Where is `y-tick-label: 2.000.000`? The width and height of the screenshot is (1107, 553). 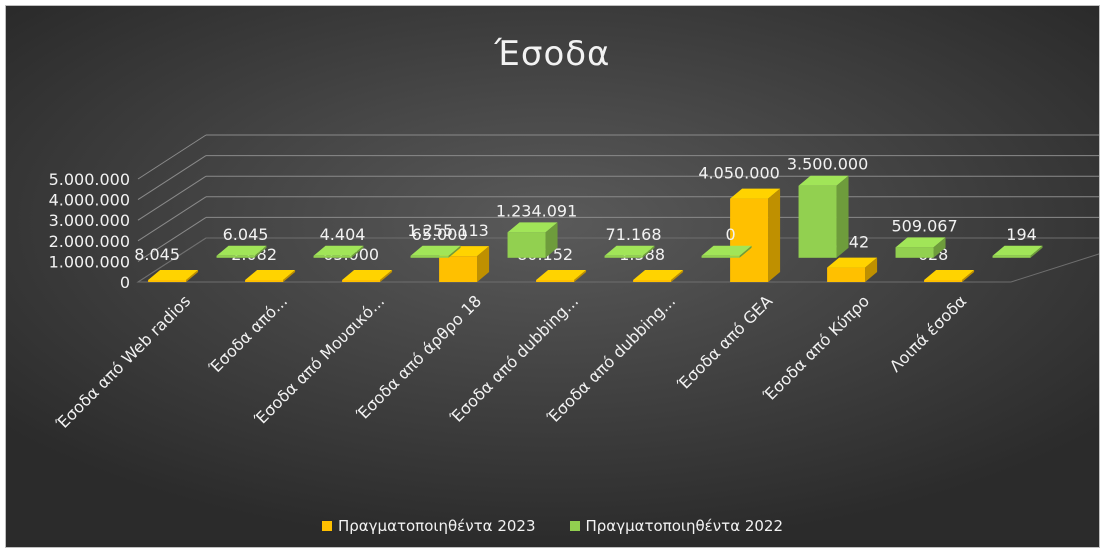
y-tick-label: 2.000.000 is located at coordinates (89, 241).